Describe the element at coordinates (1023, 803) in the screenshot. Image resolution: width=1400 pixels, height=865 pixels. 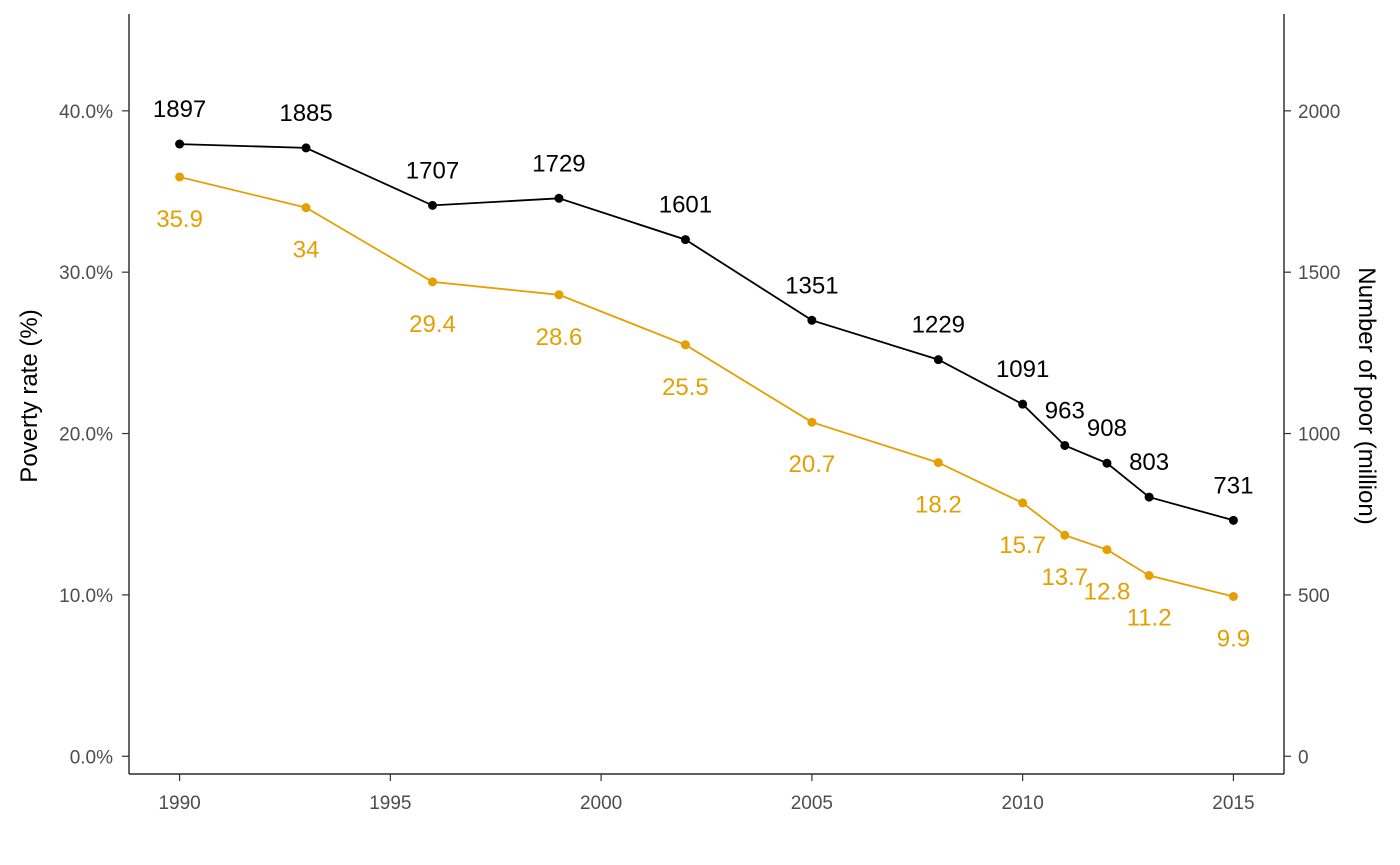
I see `x-tick-label: 2010` at that location.